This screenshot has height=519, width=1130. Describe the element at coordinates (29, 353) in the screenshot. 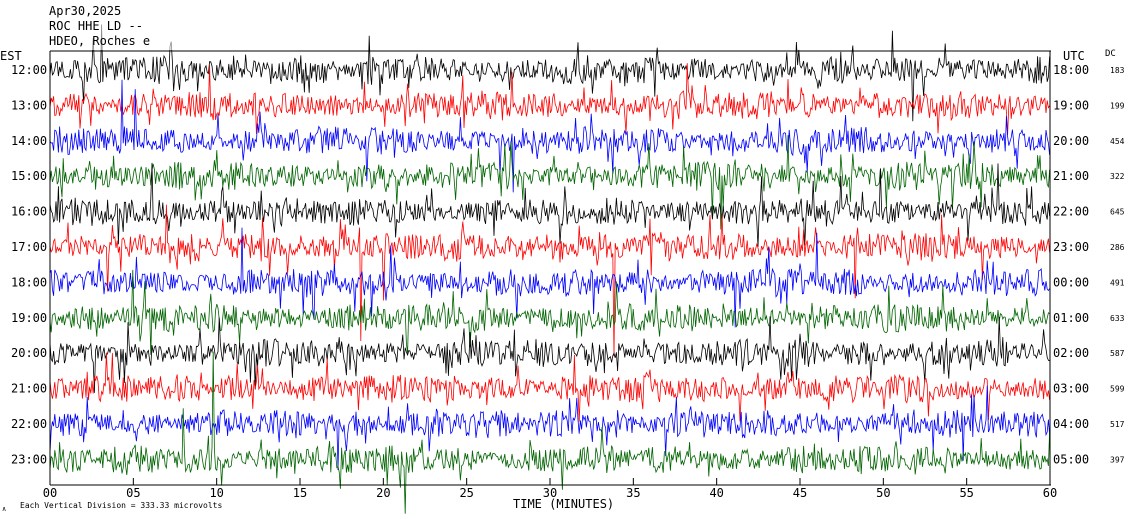

I see `est-hour-label: 20:00` at that location.